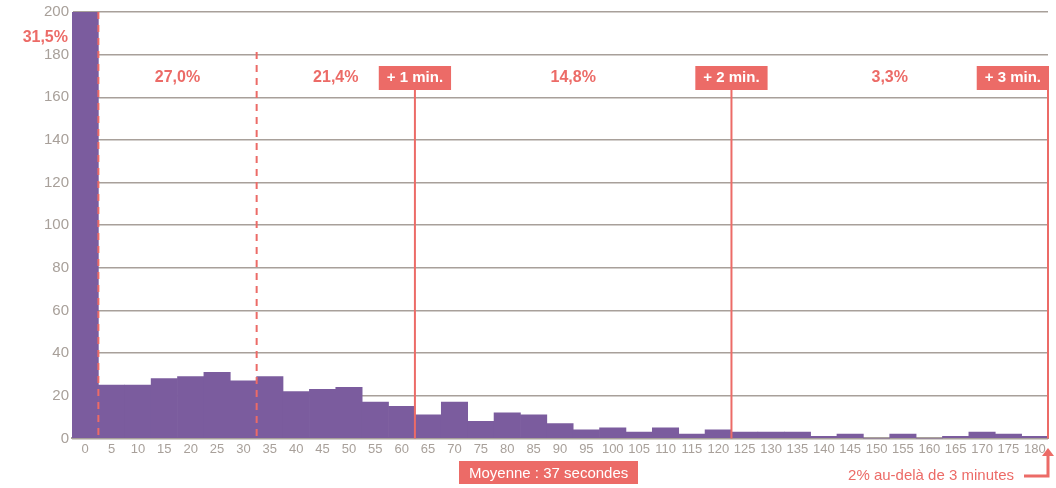 Image resolution: width=1056 pixels, height=488 pixels. Describe the element at coordinates (375, 448) in the screenshot. I see `x-tick-label: 55` at that location.